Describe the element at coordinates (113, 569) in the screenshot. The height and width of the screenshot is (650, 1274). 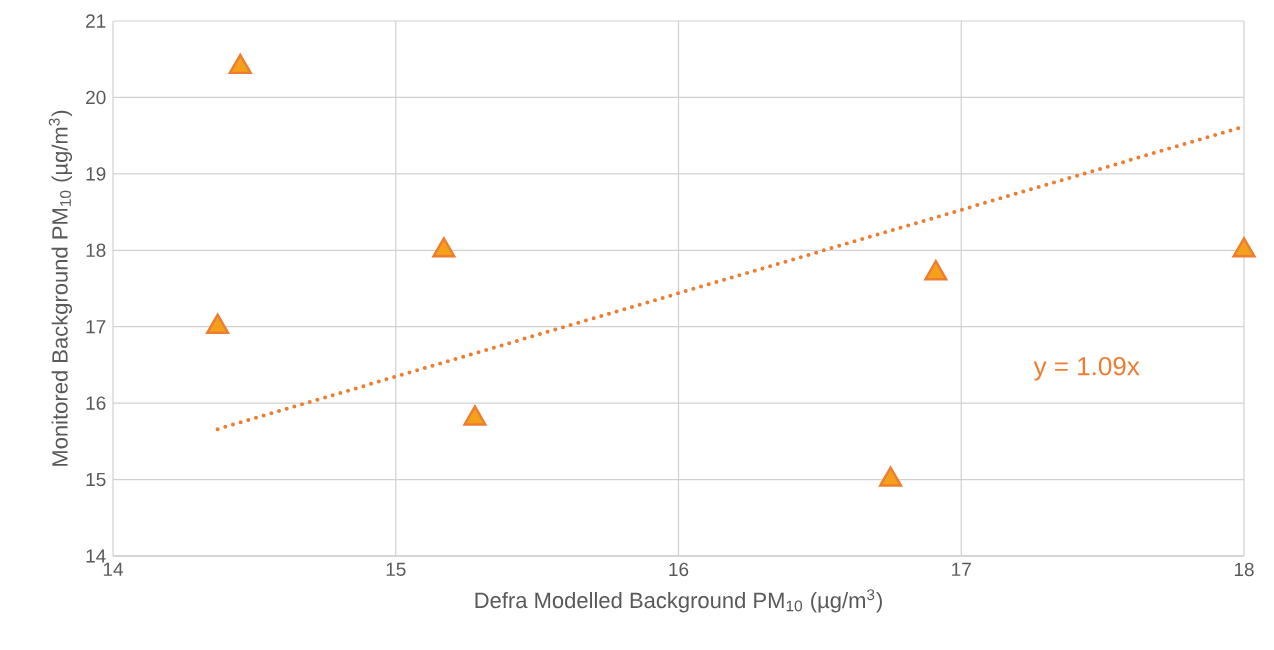
I see `x-tick-label: 14` at that location.